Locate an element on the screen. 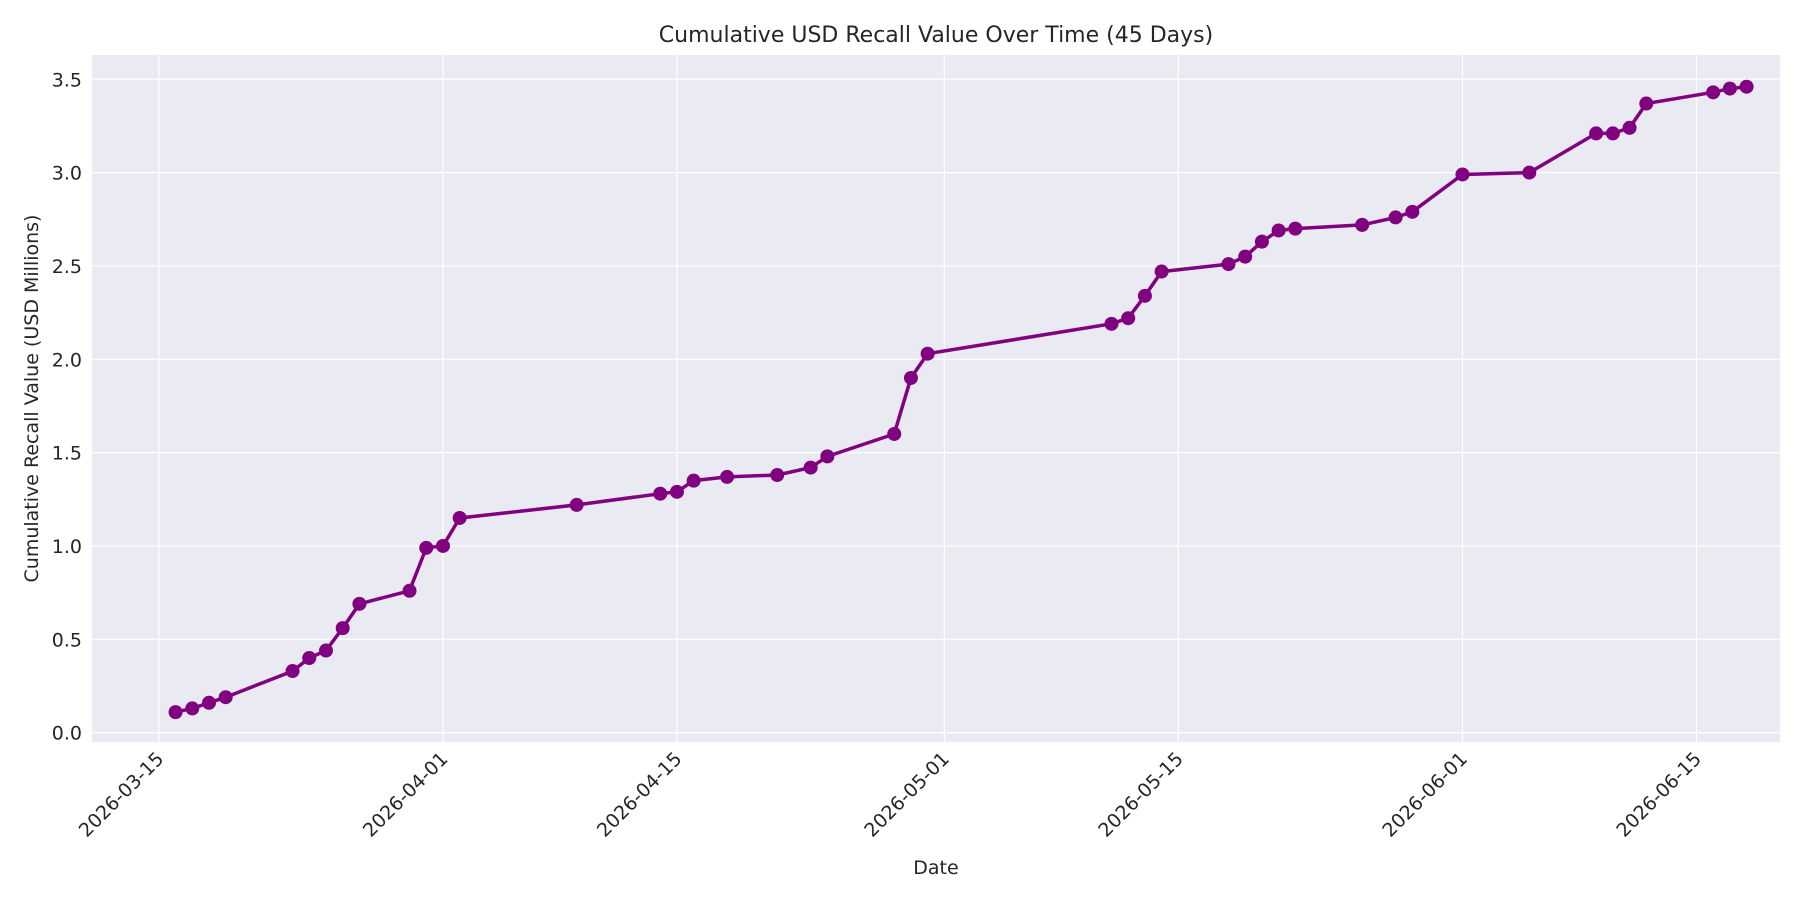 This screenshot has width=1800, height=900. x-tick-label: 2026-04-01 is located at coordinates (406, 795).